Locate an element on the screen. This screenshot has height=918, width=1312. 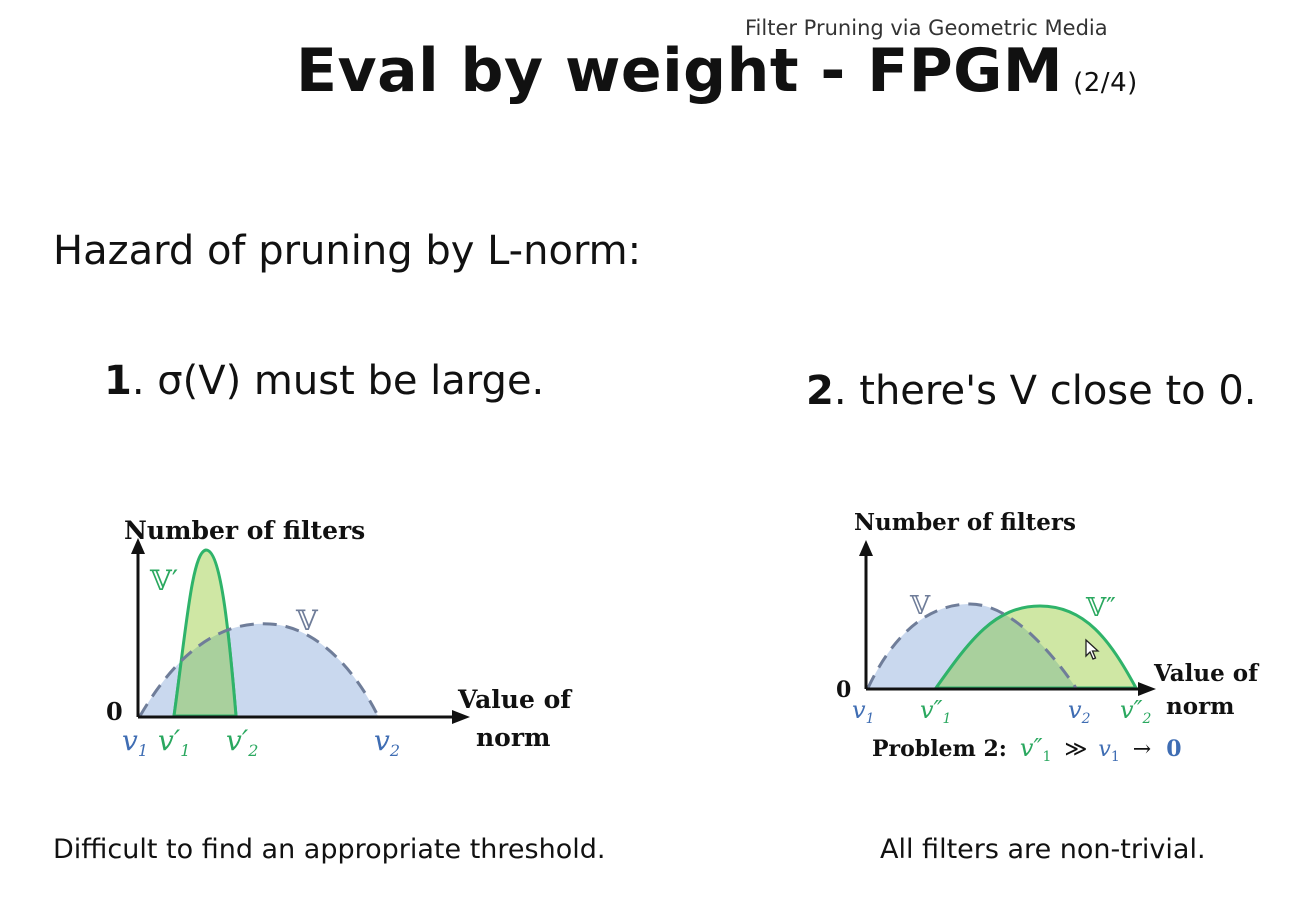
fig1-set-v-prime-label: 𝕍′ is located at coordinates (163, 580).